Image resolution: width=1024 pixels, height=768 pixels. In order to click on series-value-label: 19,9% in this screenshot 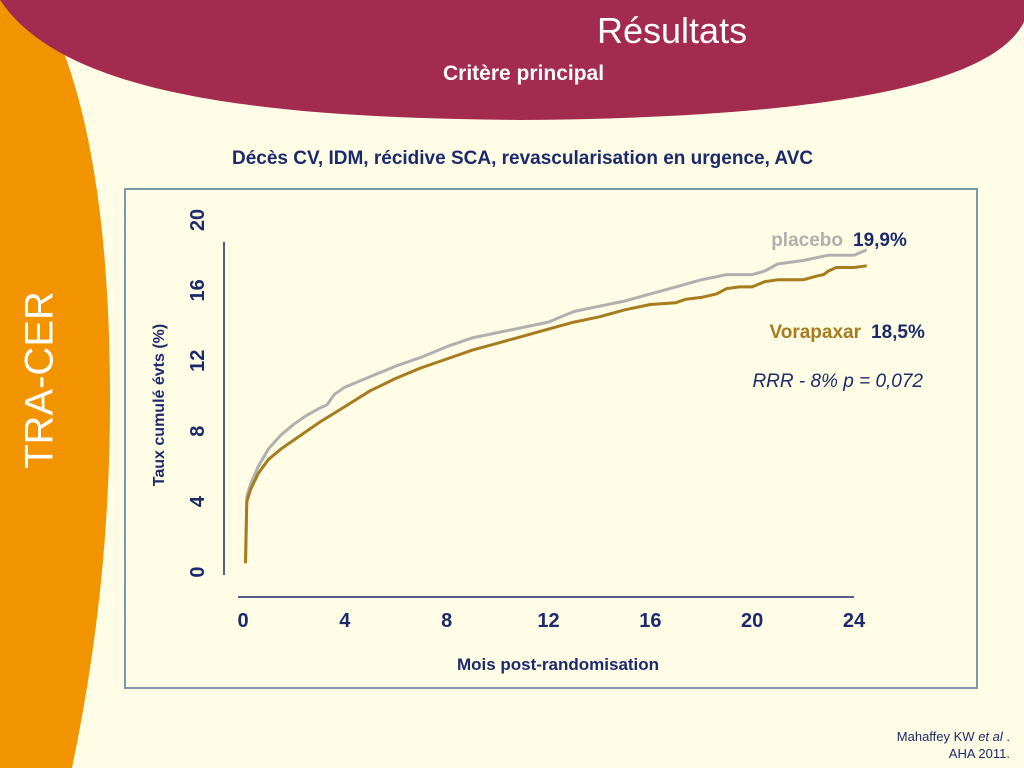, I will do `click(880, 240)`.